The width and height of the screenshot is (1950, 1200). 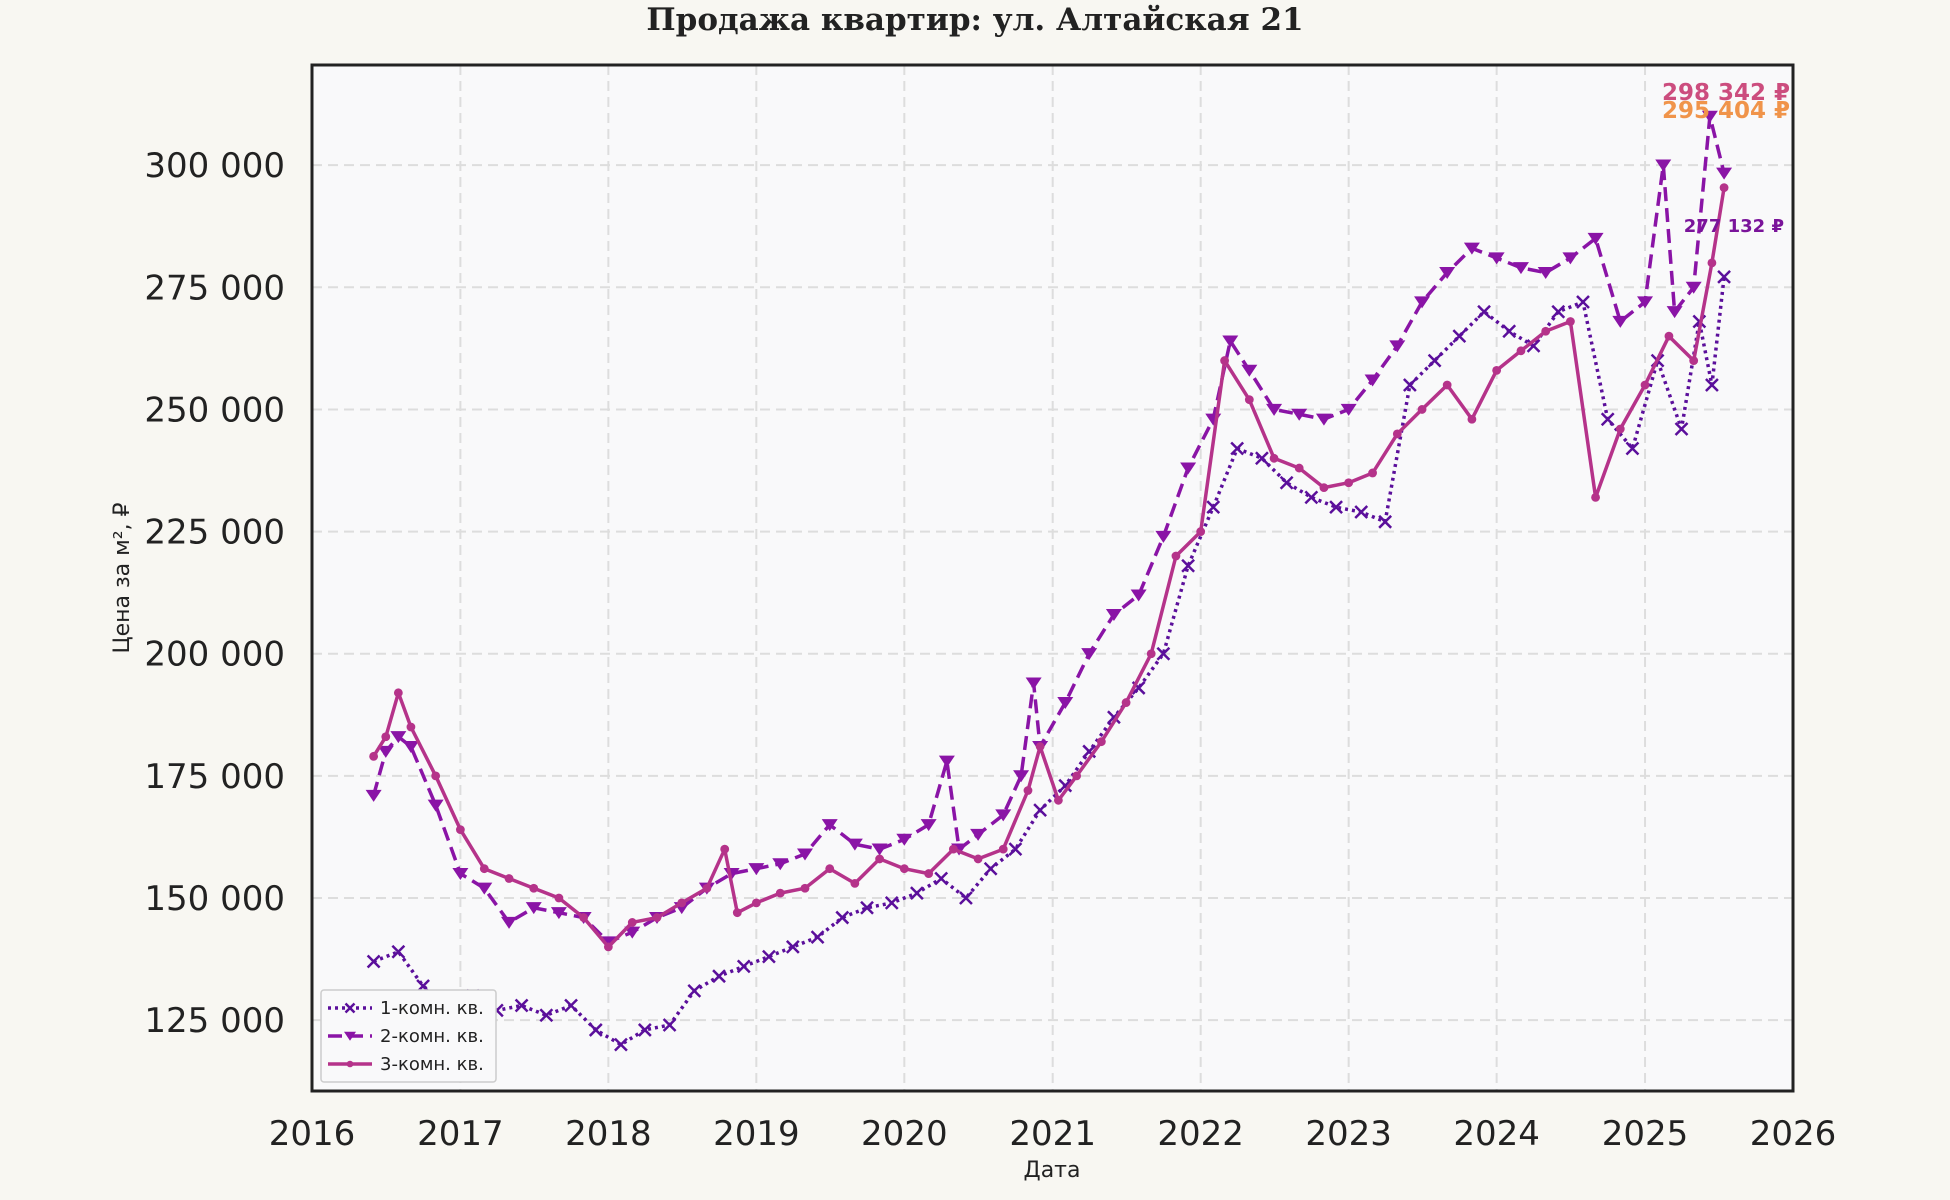 What do you see at coordinates (312, 1134) in the screenshot?
I see `x-tick-label: 2016` at bounding box center [312, 1134].